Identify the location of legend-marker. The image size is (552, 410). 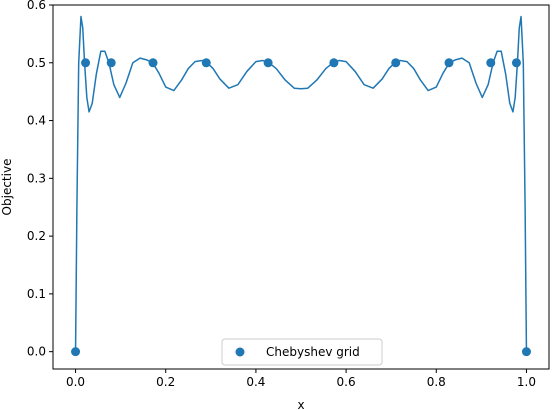
(240, 352).